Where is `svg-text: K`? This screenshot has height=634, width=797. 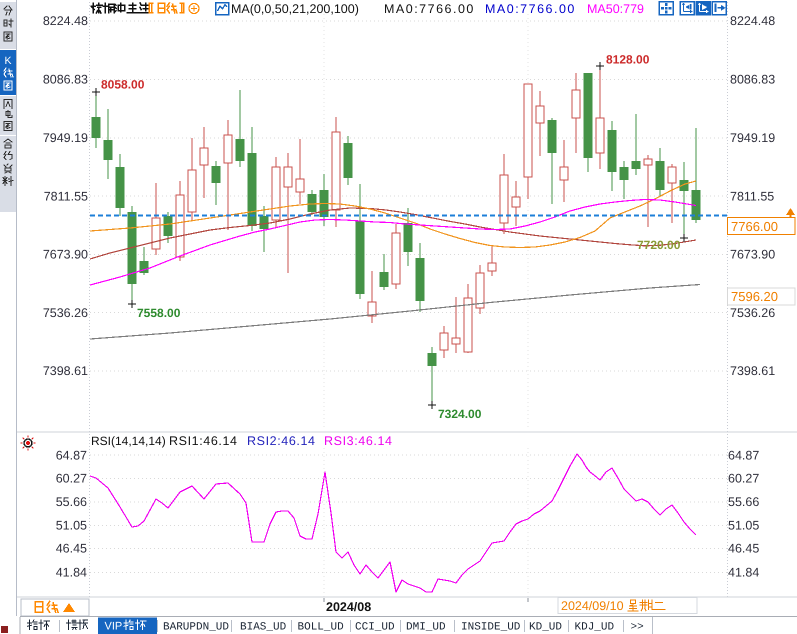 svg-text: K is located at coordinates (7, 61).